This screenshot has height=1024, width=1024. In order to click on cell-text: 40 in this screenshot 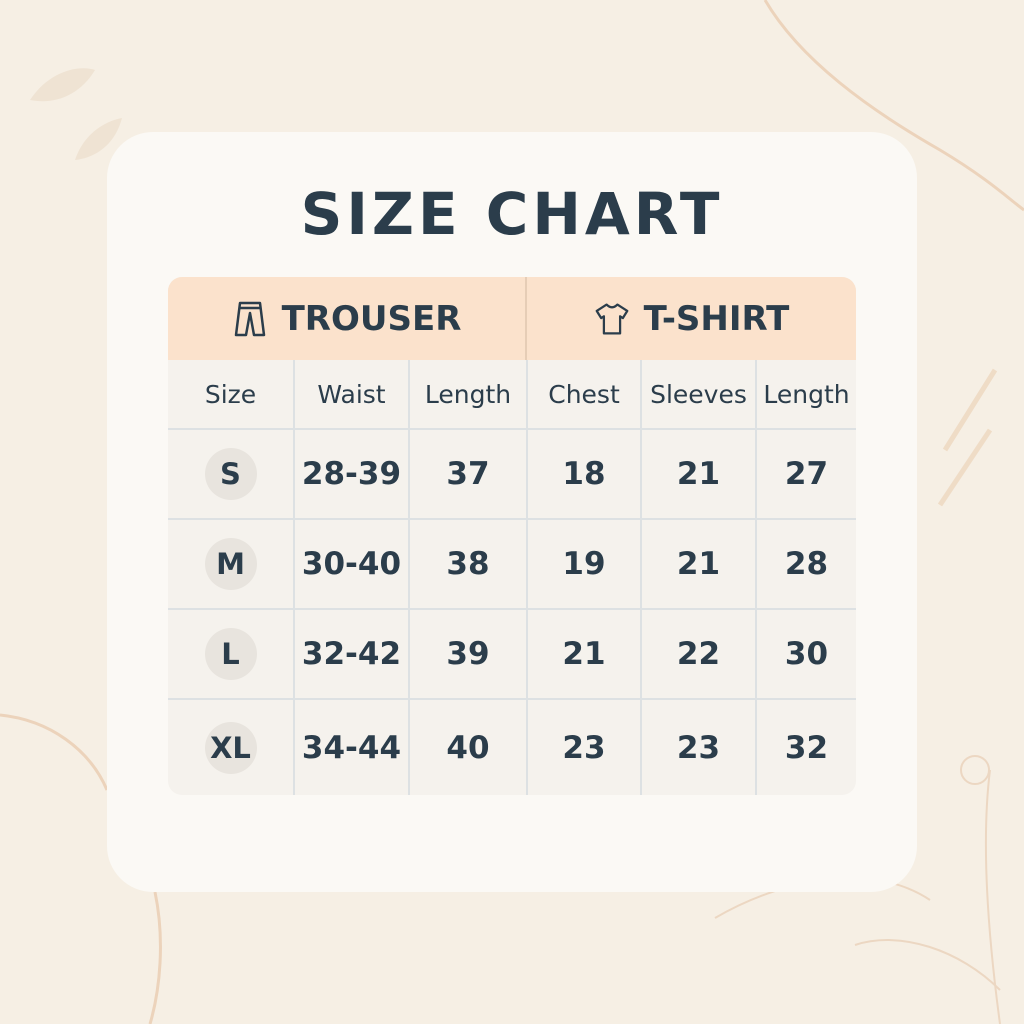, I will do `click(468, 747)`.